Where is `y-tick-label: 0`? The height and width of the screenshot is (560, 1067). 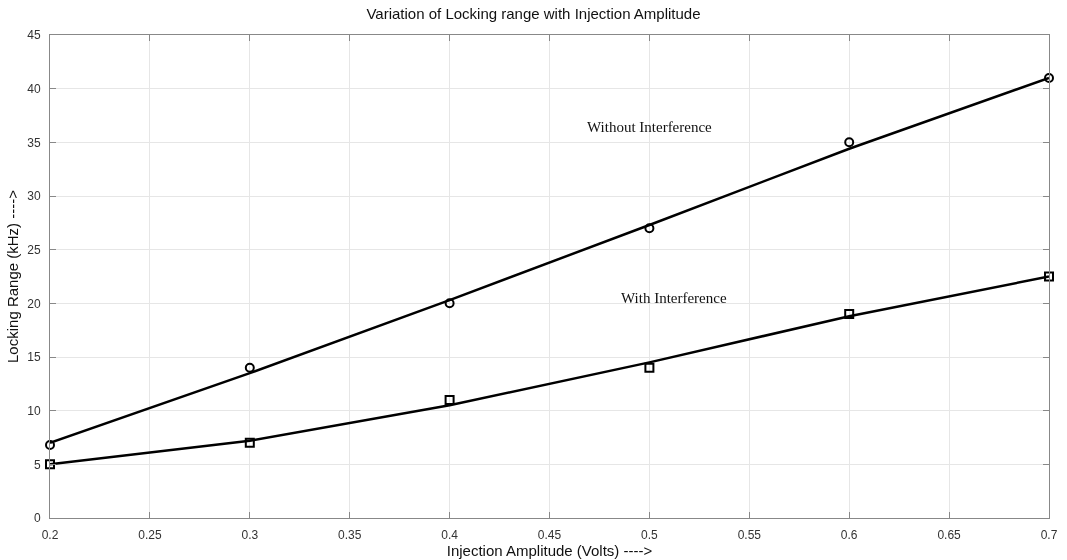 y-tick-label: 0 is located at coordinates (37, 518).